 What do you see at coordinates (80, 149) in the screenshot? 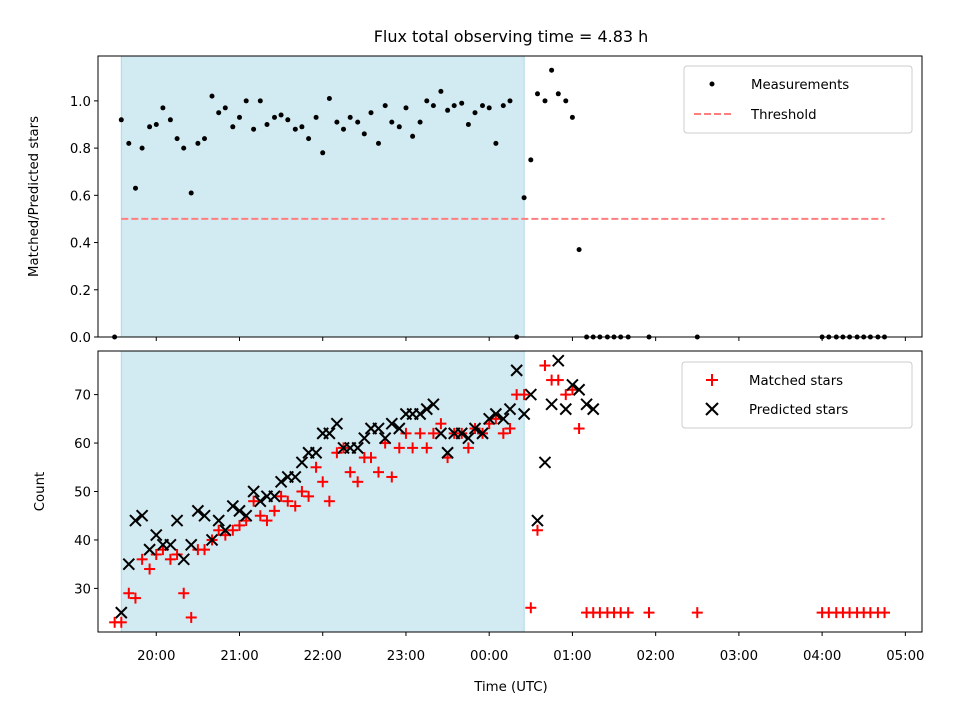
I see `y-tick-label: 0.8` at bounding box center [80, 149].